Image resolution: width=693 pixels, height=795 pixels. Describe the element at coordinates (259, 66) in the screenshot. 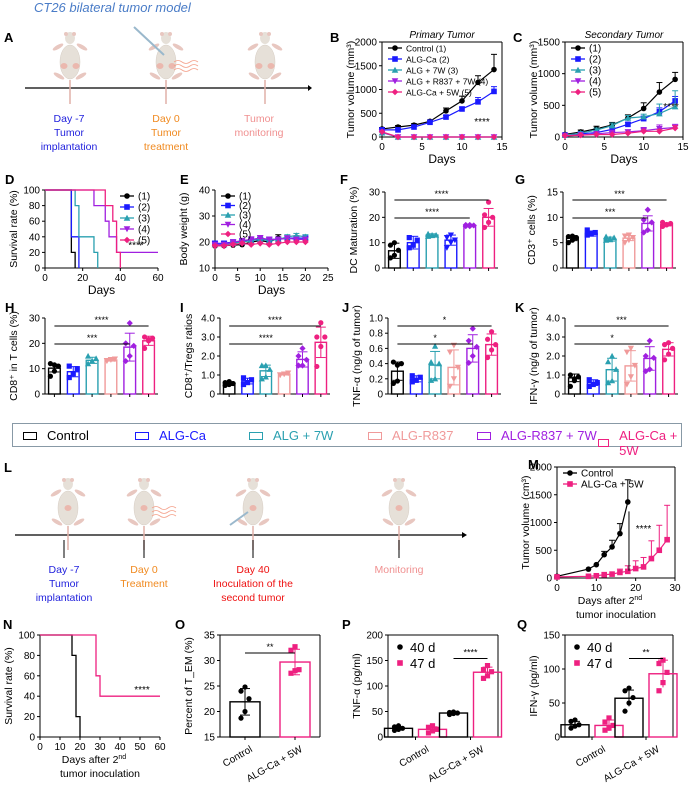

I see `tumor-spot` at that location.